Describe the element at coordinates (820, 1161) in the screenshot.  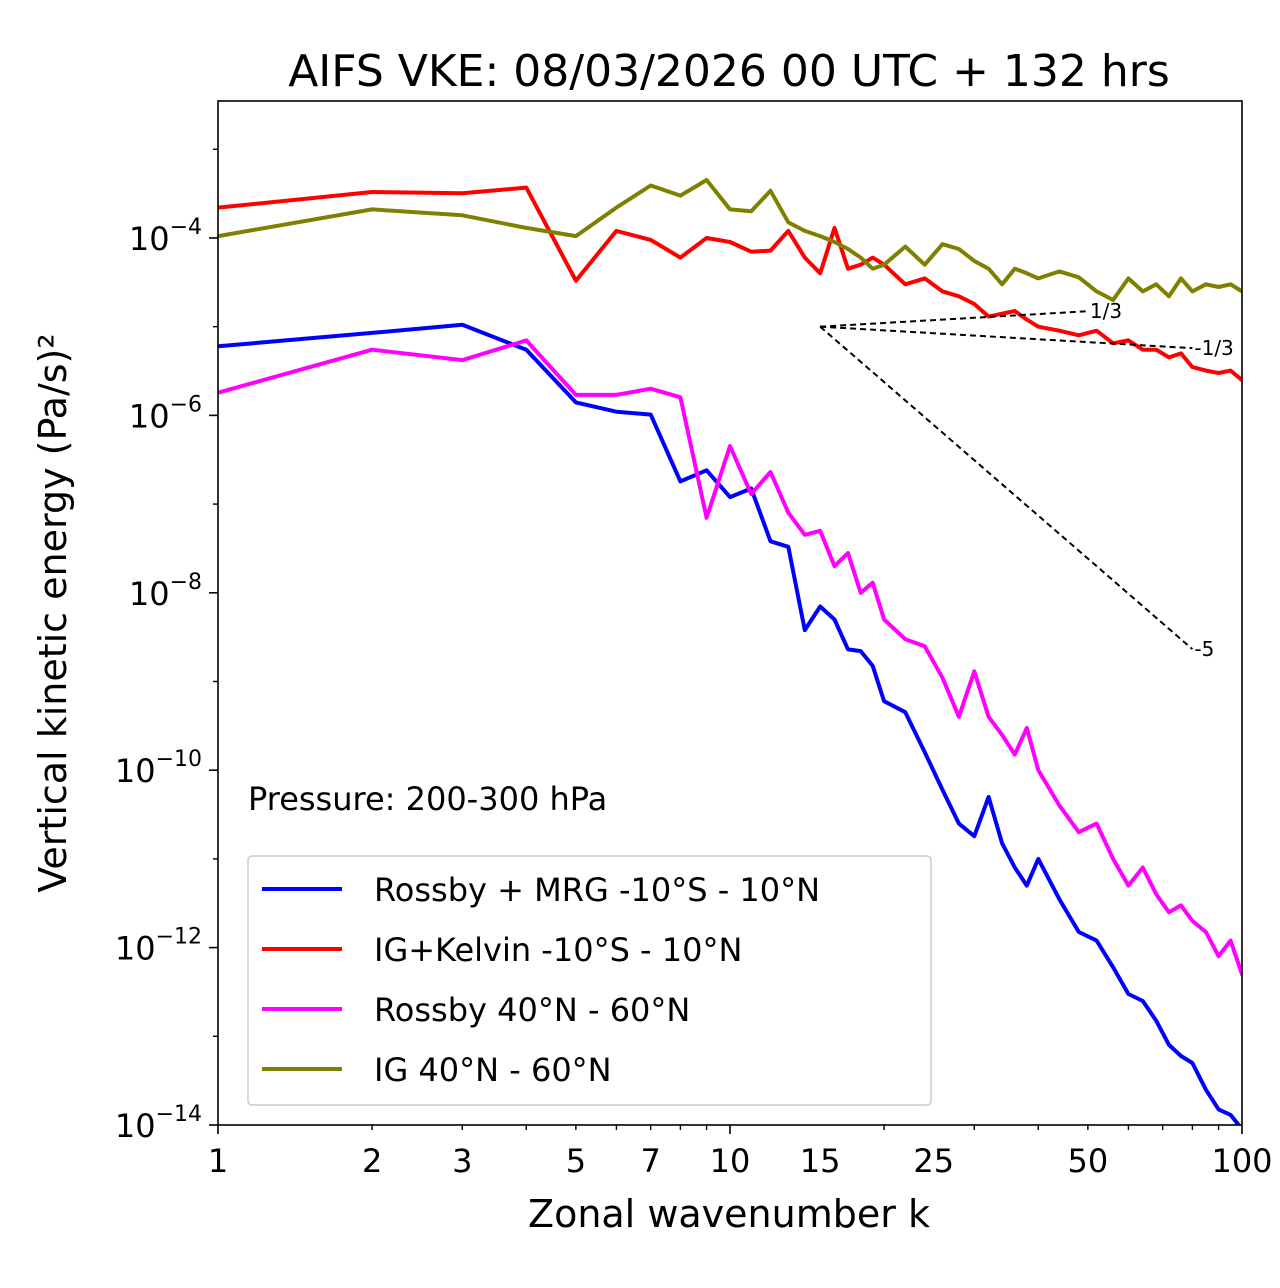
I see `x-tick-label: 15` at that location.